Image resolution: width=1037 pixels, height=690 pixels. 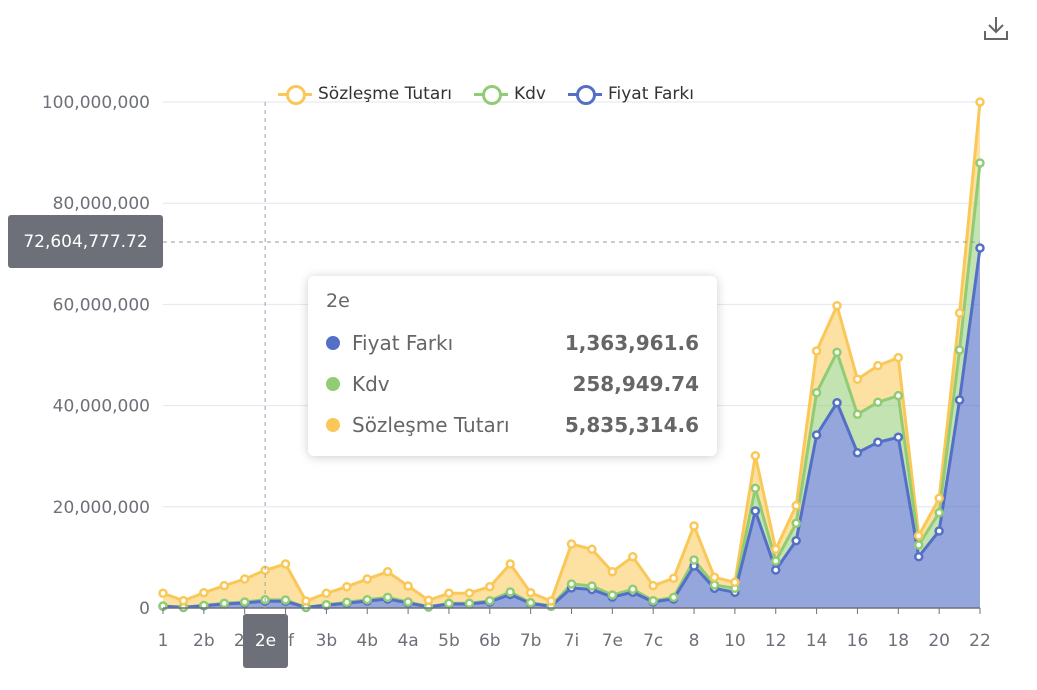 What do you see at coordinates (512, 383) in the screenshot?
I see `tooltip-row-kdv: Kdv 258,949.74` at bounding box center [512, 383].